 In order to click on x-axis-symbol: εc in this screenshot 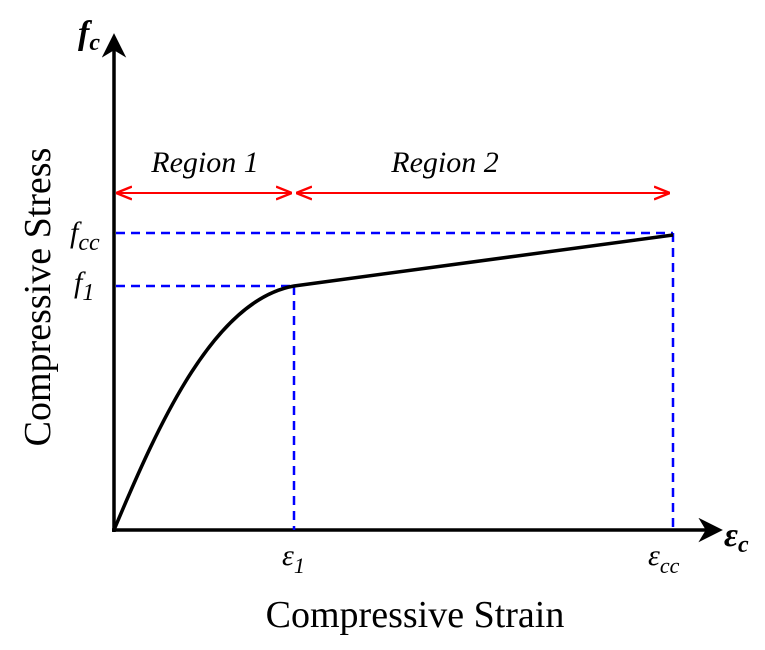, I will do `click(736, 537)`.